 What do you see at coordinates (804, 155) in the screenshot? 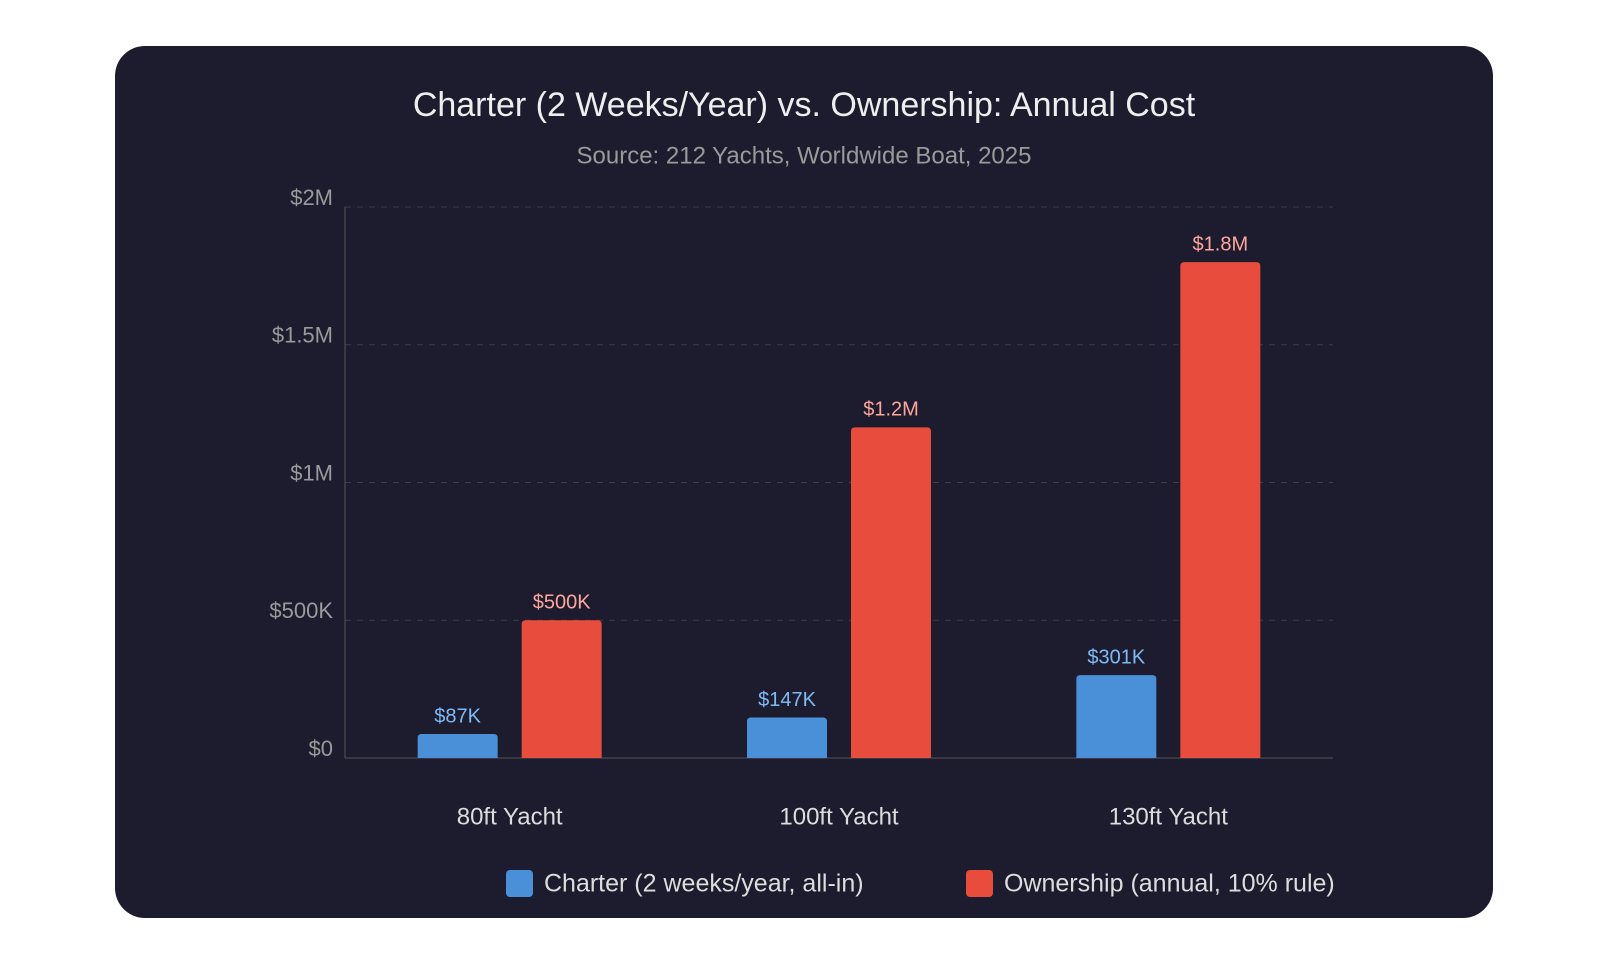
I see `chart-subtitle: Source: 212 Yachts, Worldwide Boat, 2025` at bounding box center [804, 155].